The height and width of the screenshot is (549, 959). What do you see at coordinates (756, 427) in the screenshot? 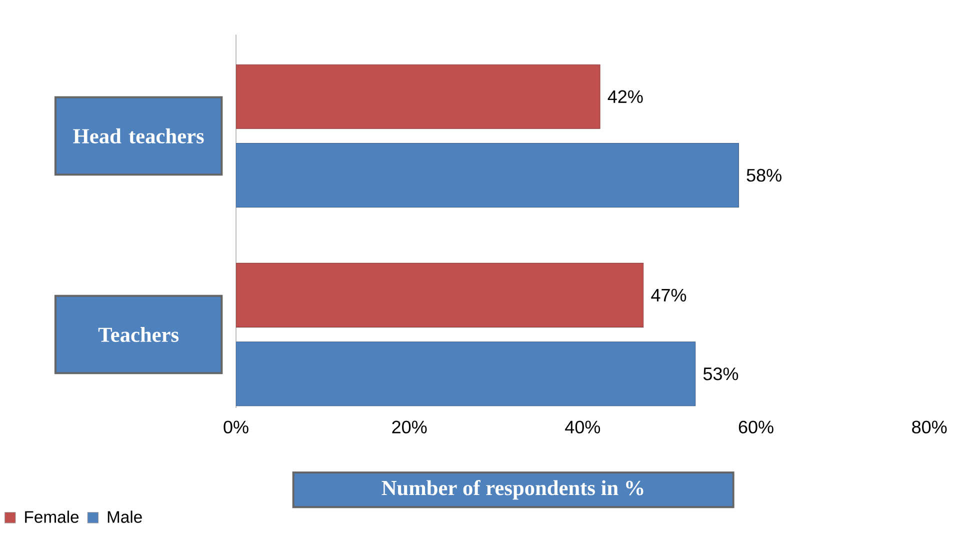
I see `x-tick-label: 60%` at bounding box center [756, 427].